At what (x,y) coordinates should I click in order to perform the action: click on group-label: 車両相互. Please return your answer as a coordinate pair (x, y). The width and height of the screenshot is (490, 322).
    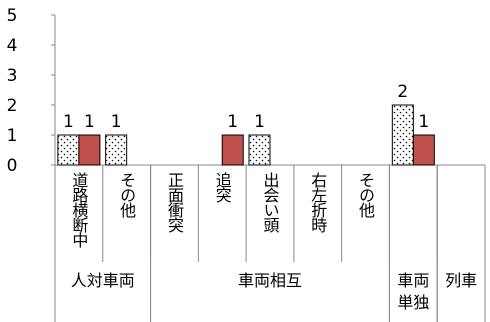
    Looking at the image, I should click on (269, 280).